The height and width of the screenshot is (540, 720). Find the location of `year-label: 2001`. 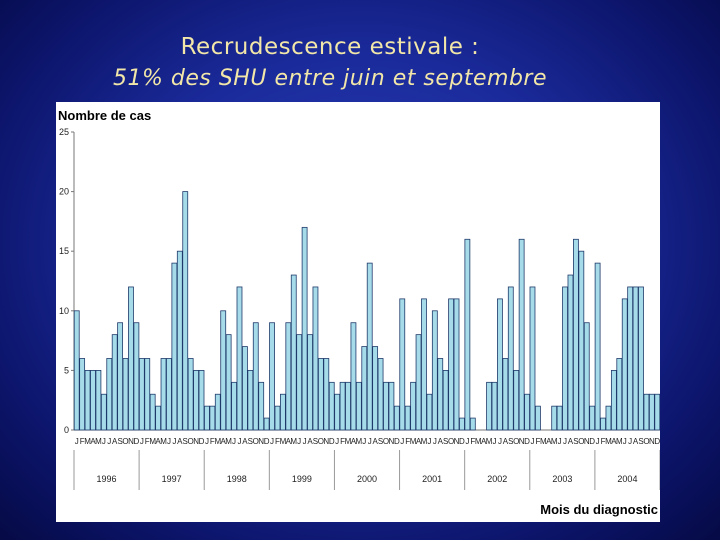

year-label: 2001 is located at coordinates (432, 479).